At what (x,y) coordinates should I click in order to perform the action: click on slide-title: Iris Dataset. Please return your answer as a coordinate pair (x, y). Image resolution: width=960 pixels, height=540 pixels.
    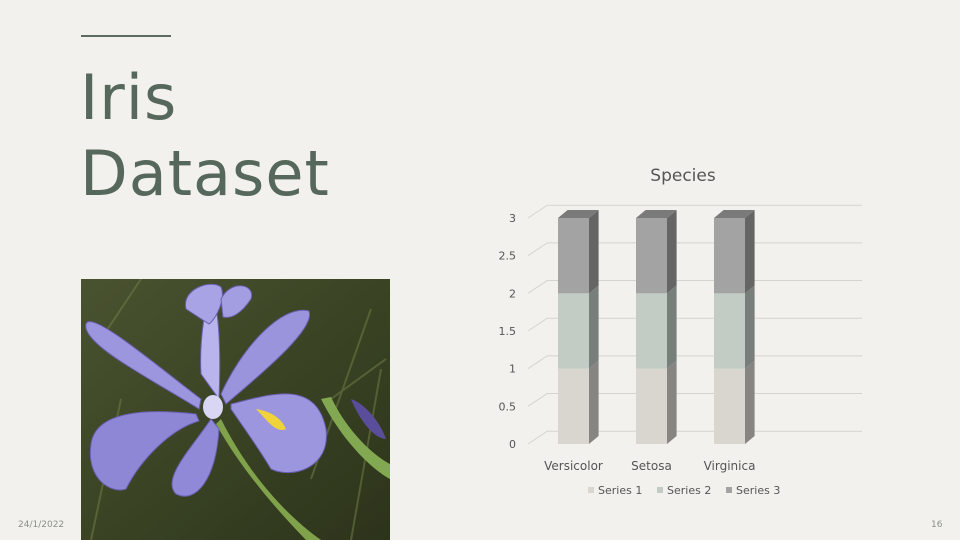
    Looking at the image, I should click on (205, 136).